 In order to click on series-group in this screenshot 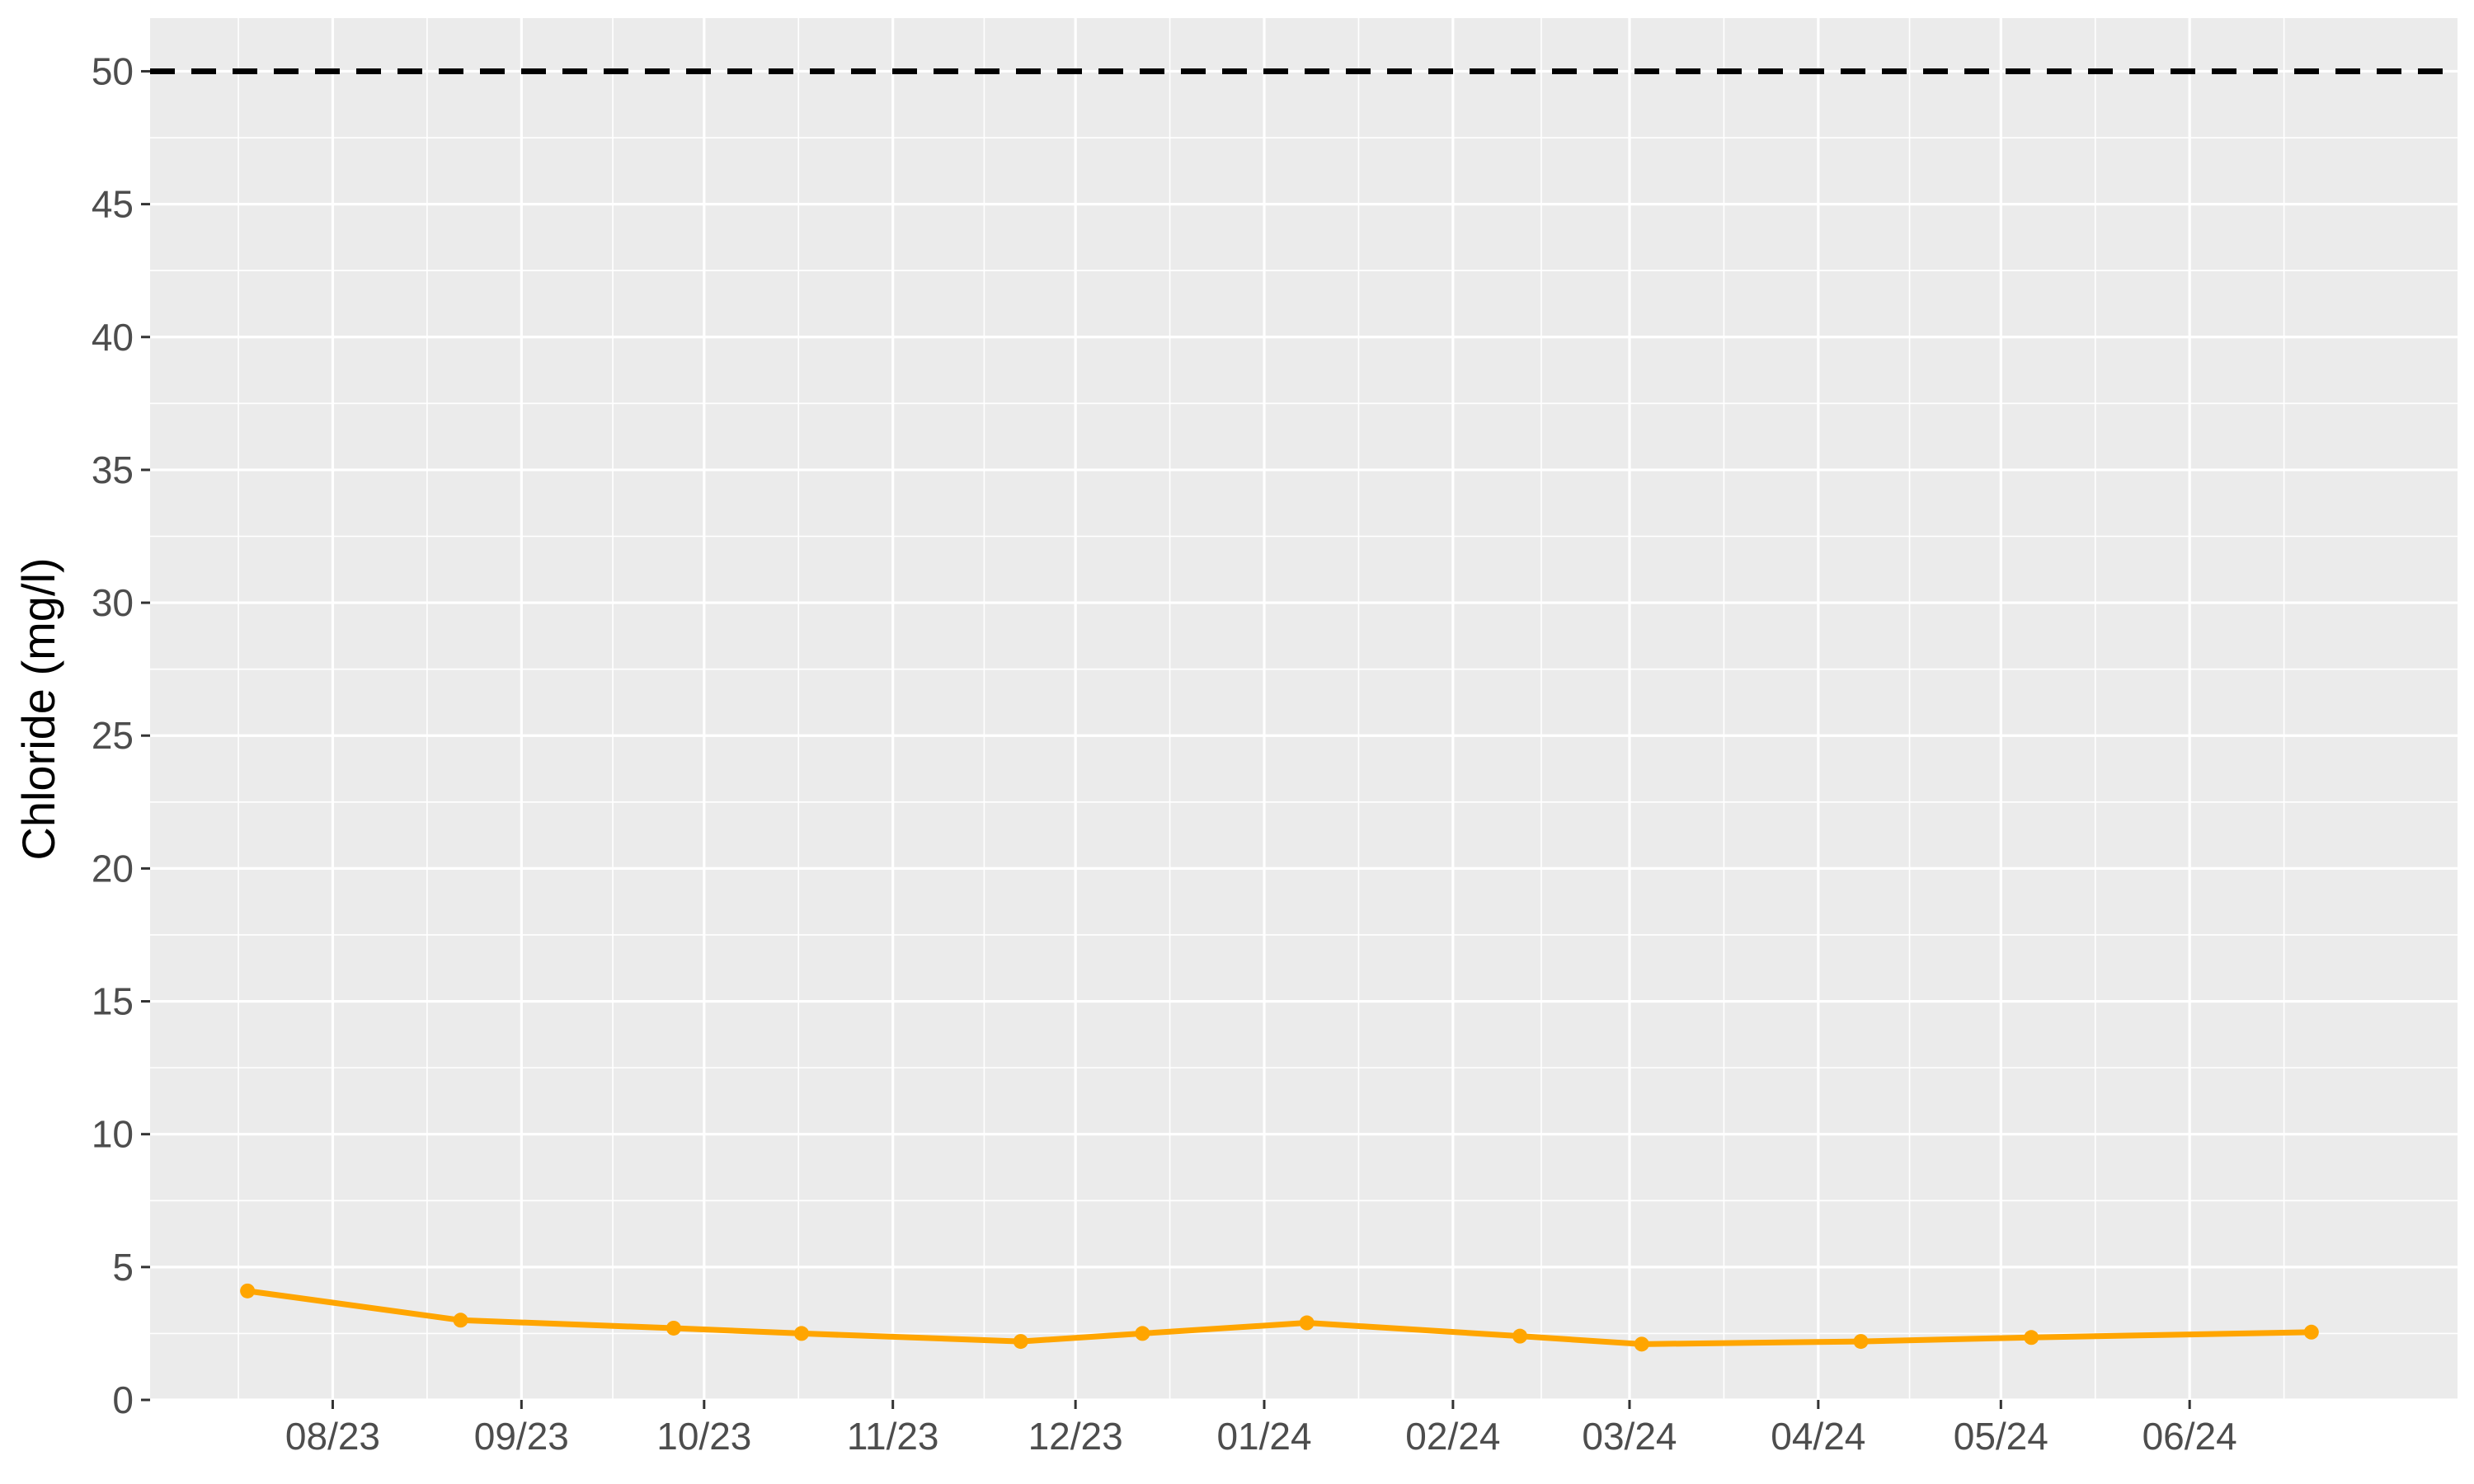, I will do `click(1279, 1317)`.